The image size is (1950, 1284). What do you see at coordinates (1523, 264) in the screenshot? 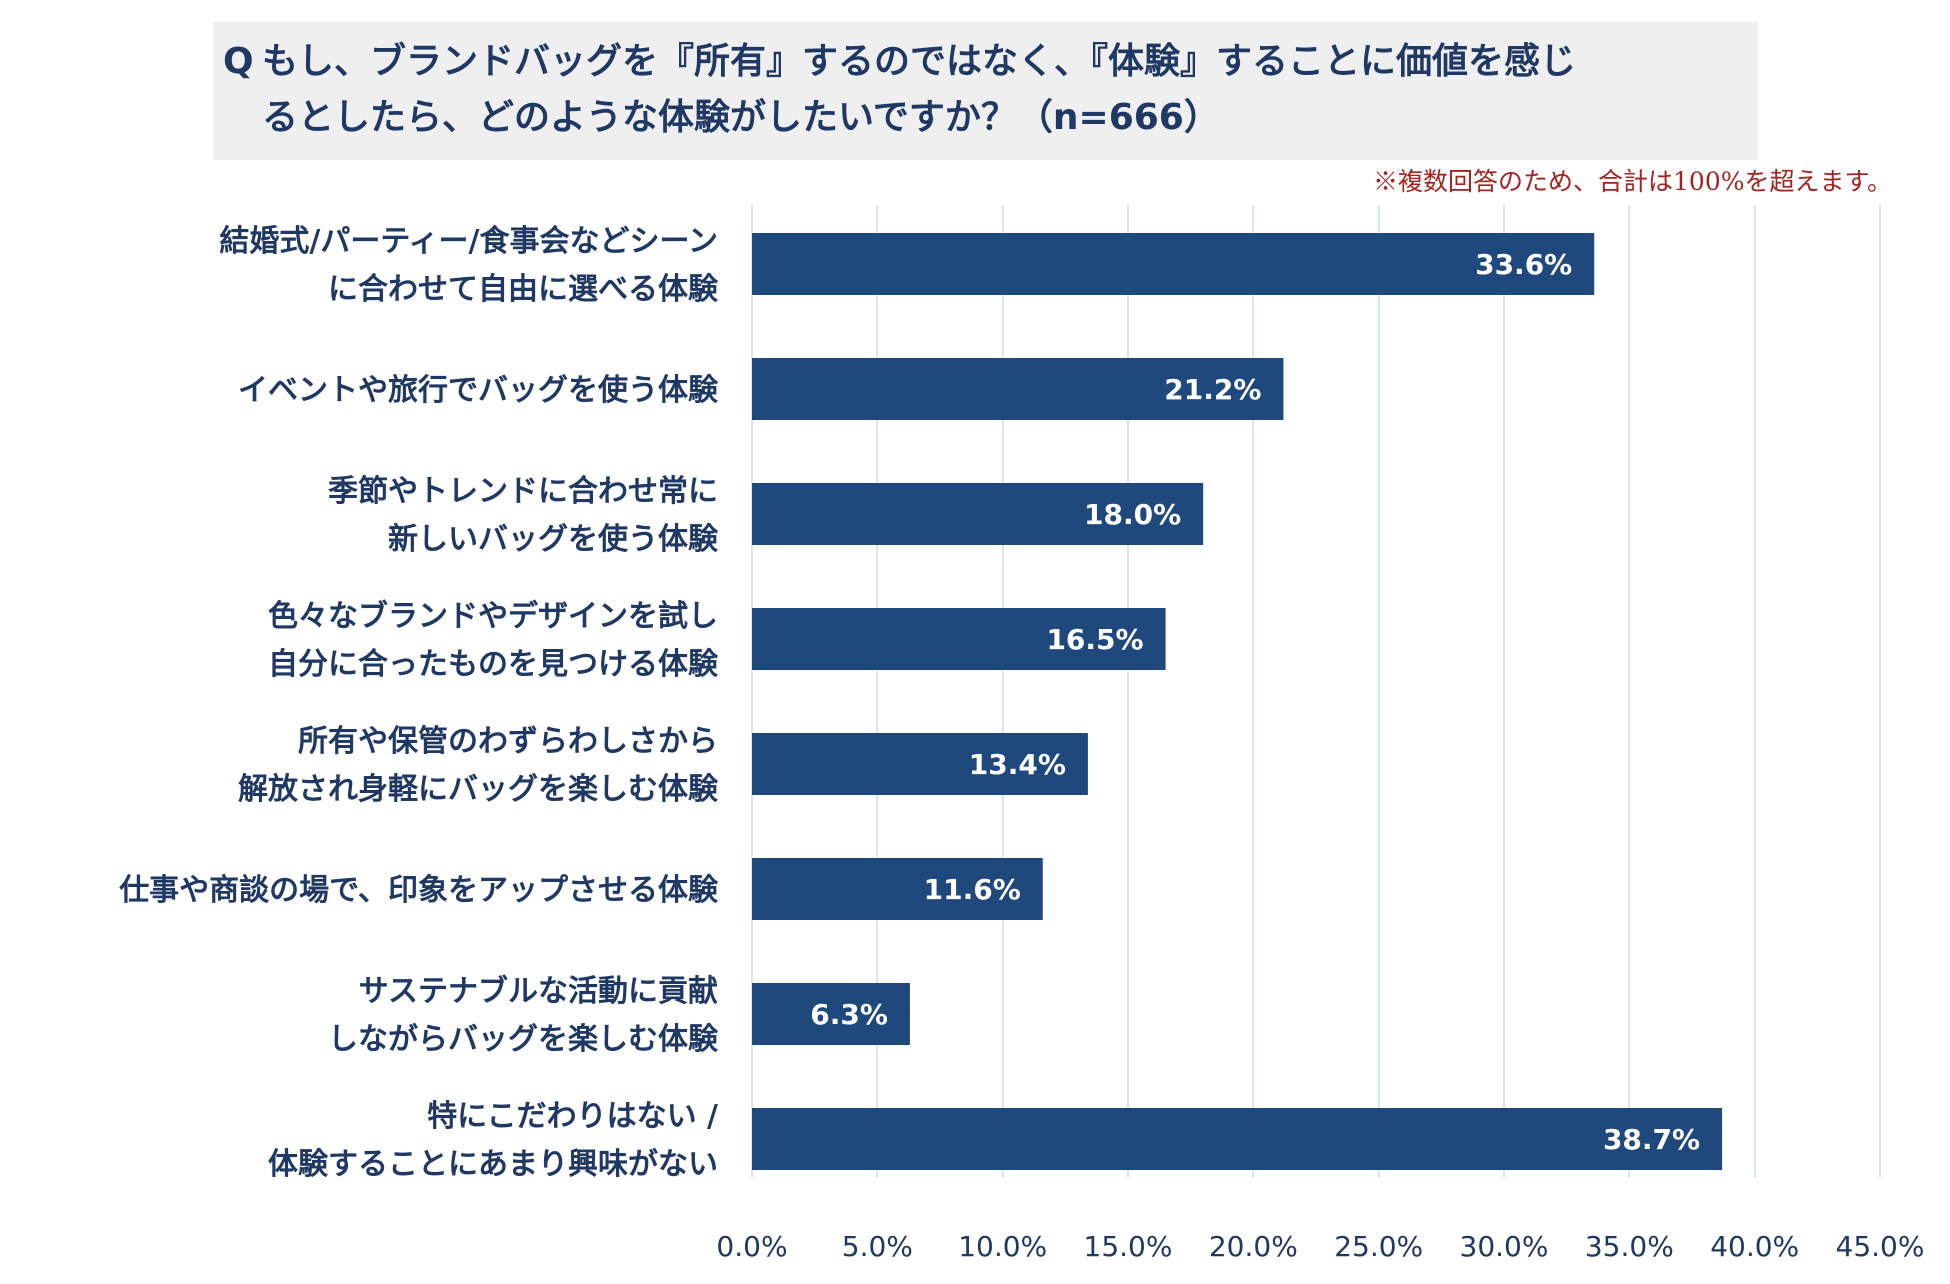
I see `data-label: 33.6%` at bounding box center [1523, 264].